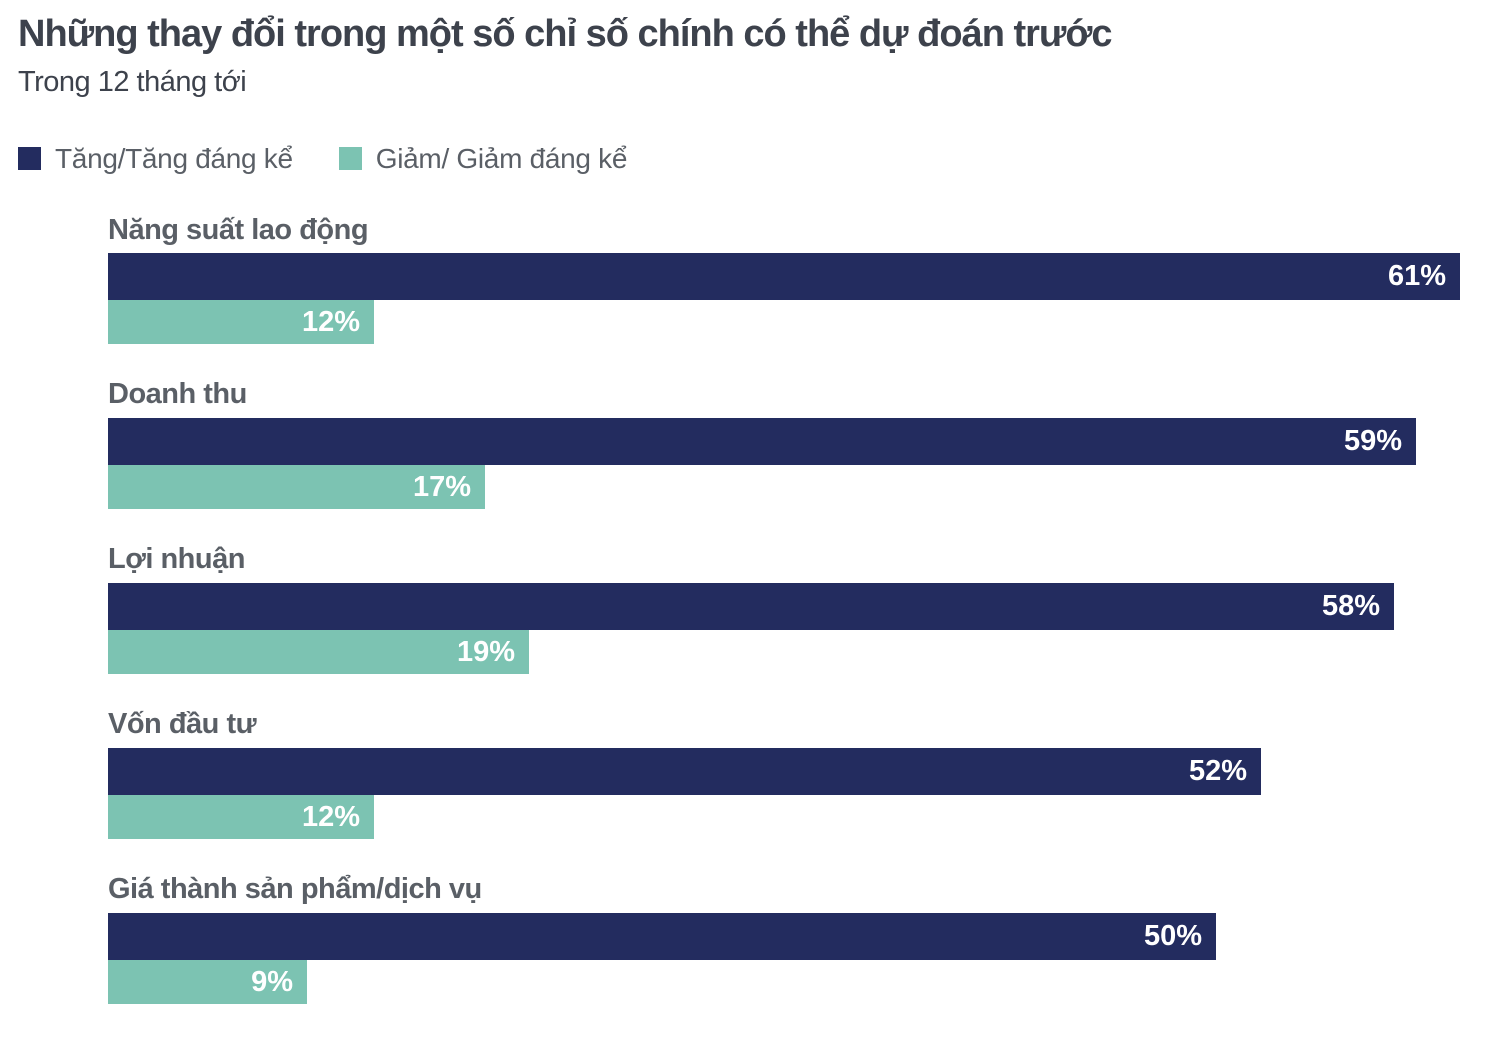 This screenshot has width=1490, height=1050. I want to click on increase-bar: 50%, so click(662, 937).